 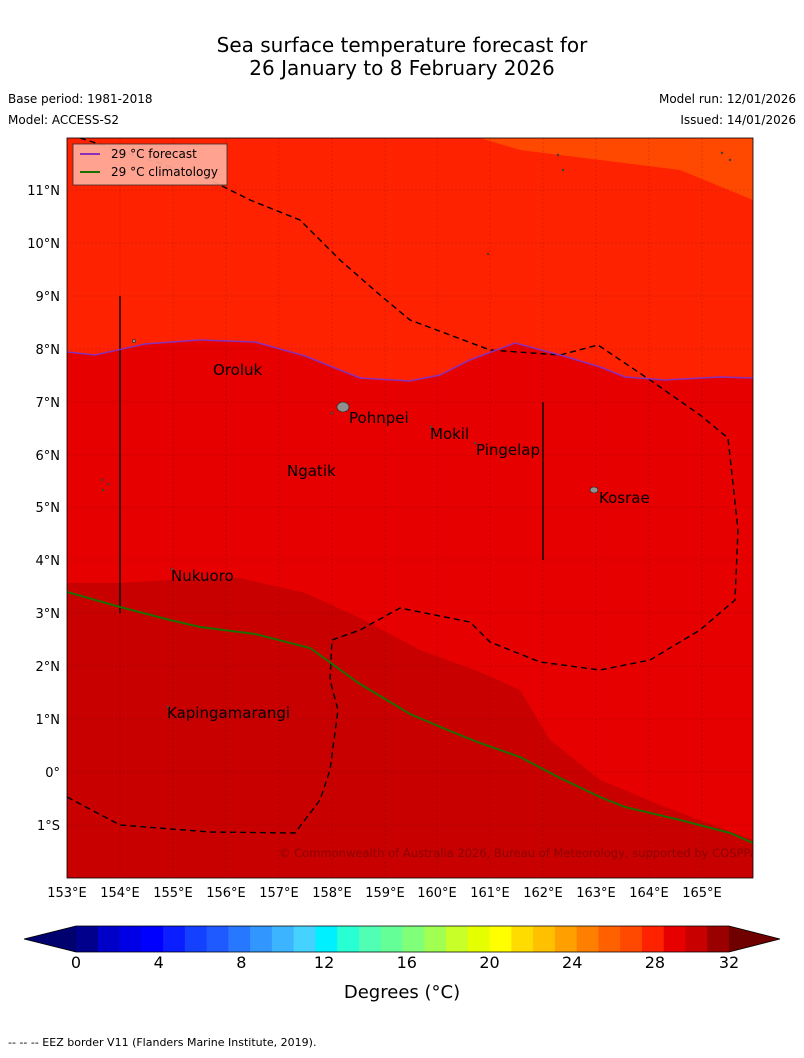 What do you see at coordinates (48, 456) in the screenshot?
I see `lat-label: 6°N` at bounding box center [48, 456].